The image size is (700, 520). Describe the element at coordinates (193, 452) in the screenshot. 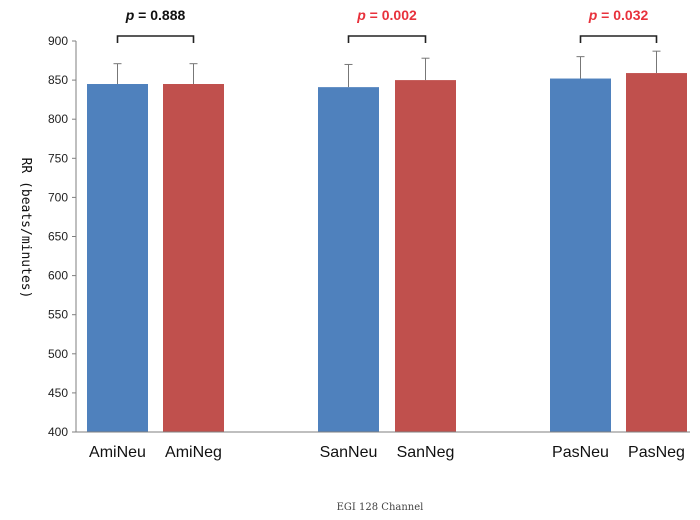

I see `x-tick-label-amineg: AmiNeg` at that location.